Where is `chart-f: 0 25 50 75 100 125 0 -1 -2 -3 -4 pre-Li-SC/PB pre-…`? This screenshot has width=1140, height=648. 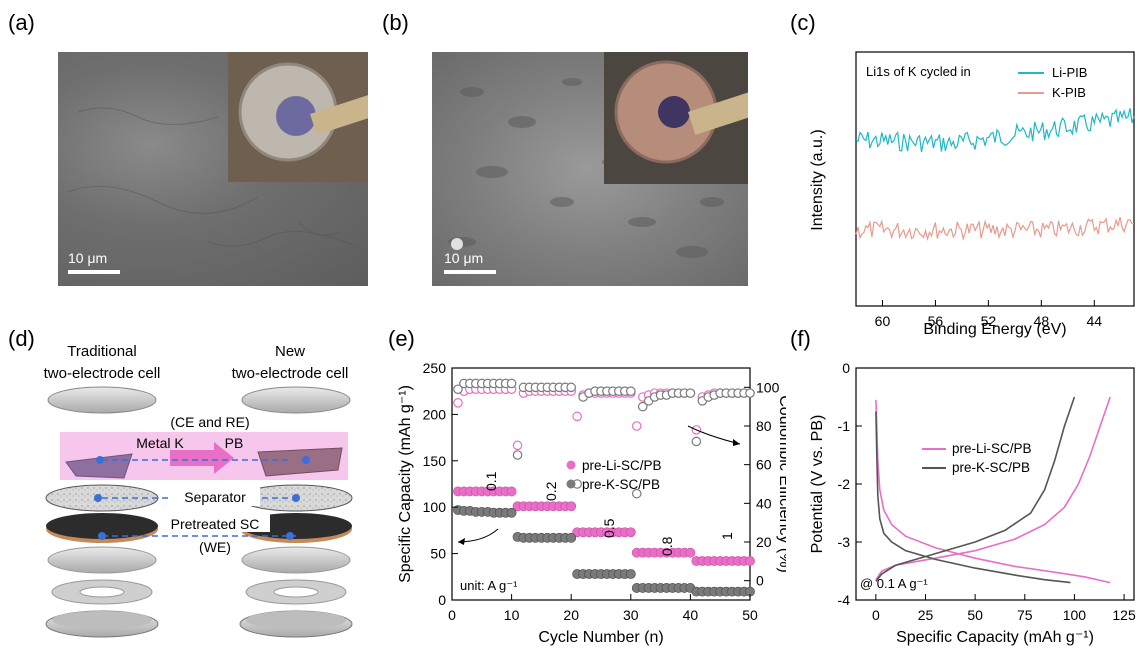
chart-f: 0 25 50 75 100 125 0 -1 -2 -3 -4 pre-Li-SC/PB pre-… is located at coordinates (972, 503).